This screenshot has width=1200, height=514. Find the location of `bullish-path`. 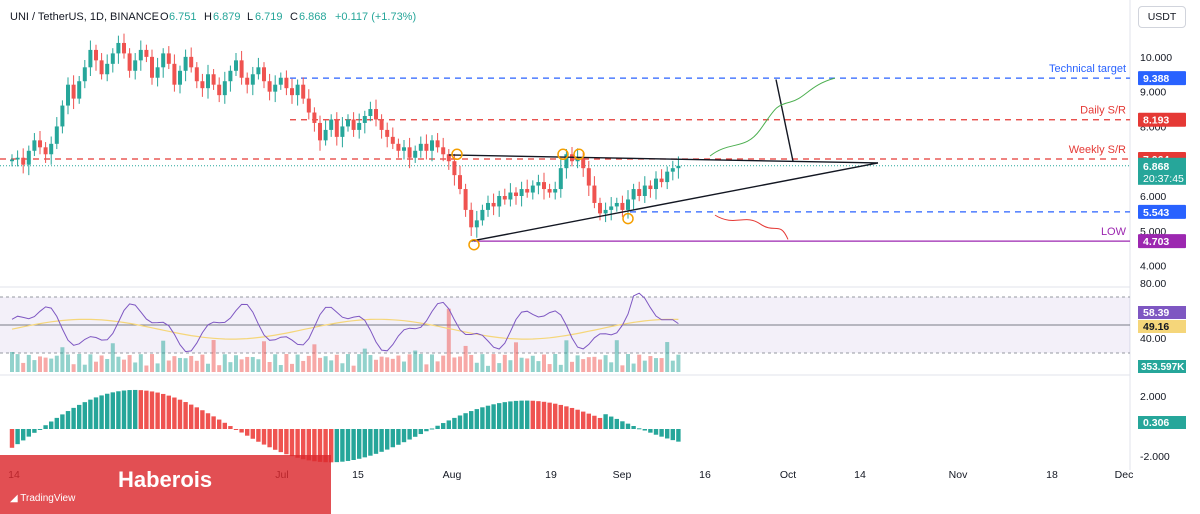

bullish-path is located at coordinates (772, 117).